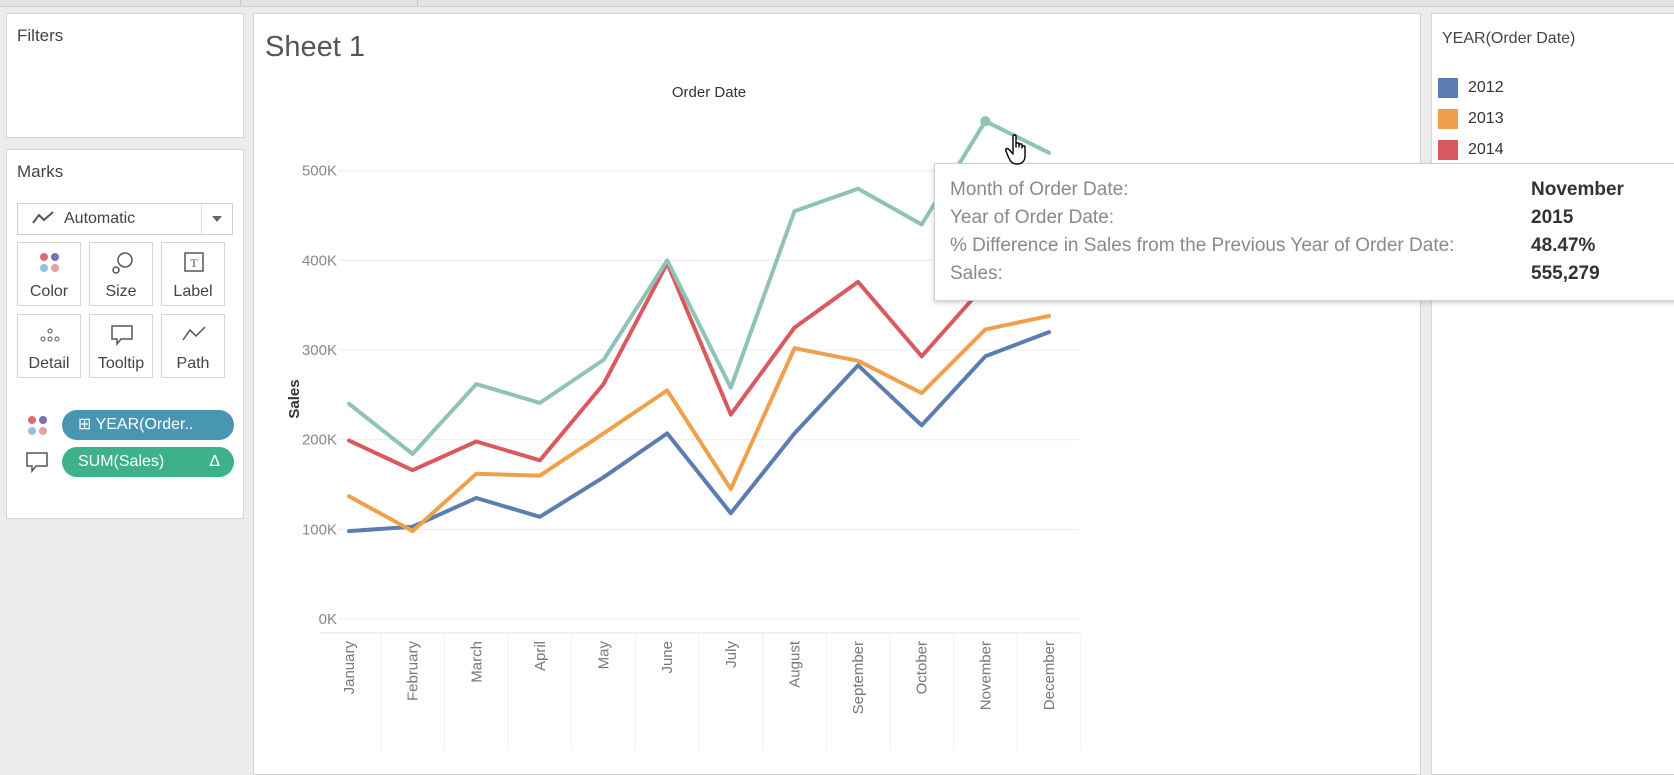 The image size is (1674, 775). Describe the element at coordinates (122, 263) in the screenshot. I see `size-icon` at that location.